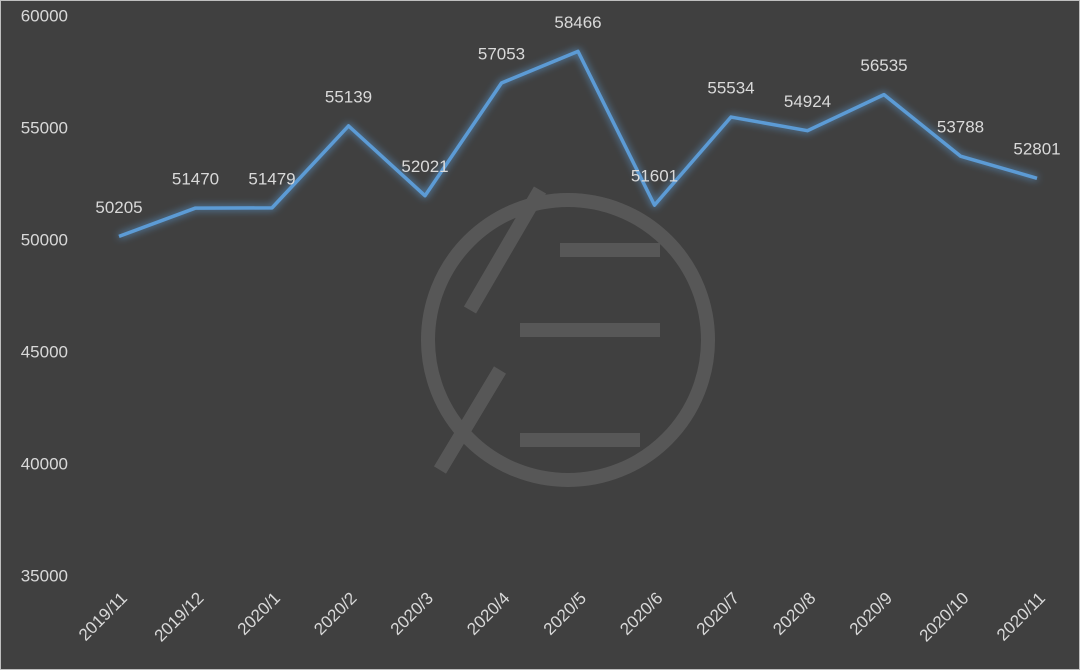  I want to click on data-label: 50205, so click(118, 207).